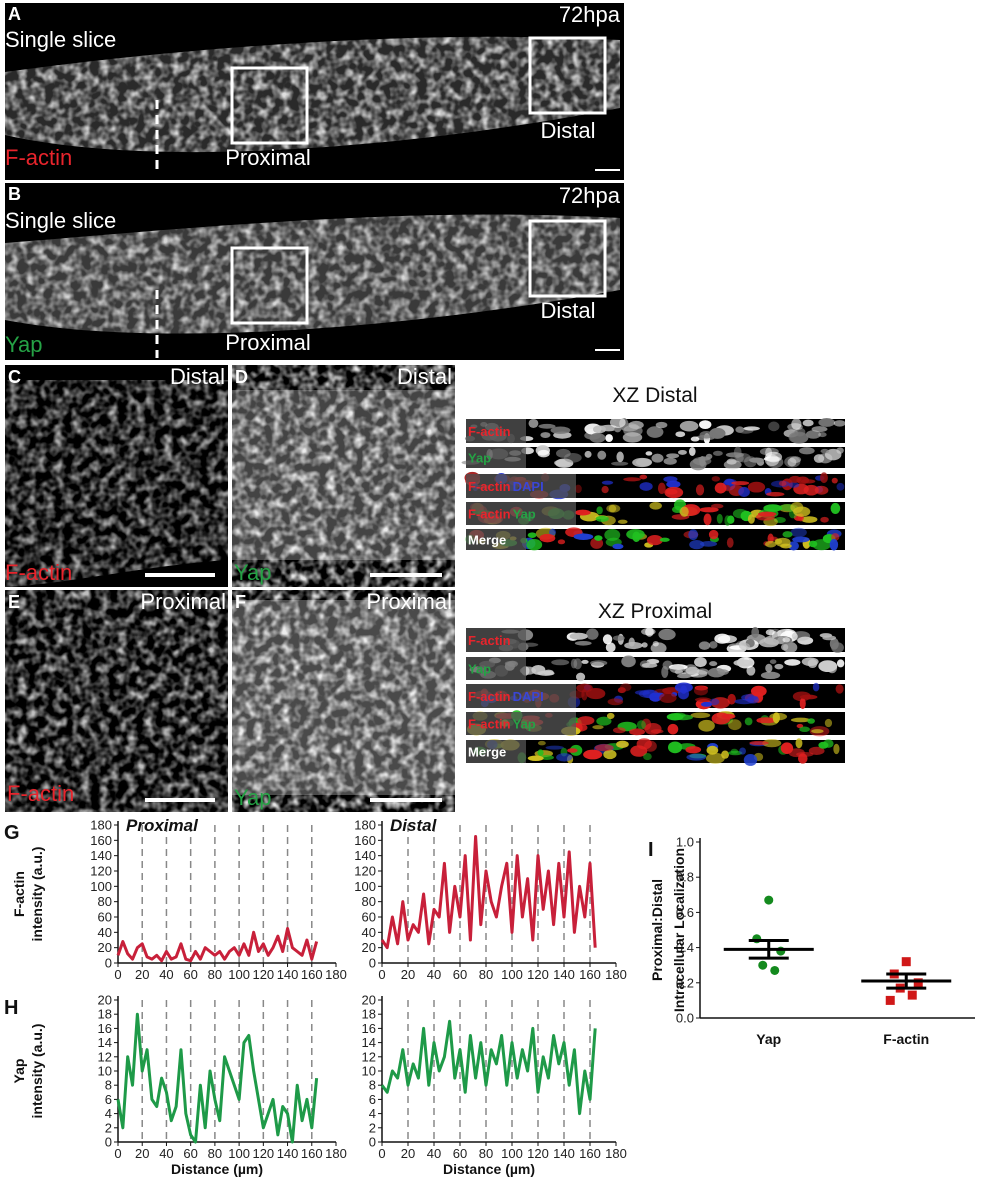 This screenshot has height=1182, width=989. I want to click on strip-label: Yap, so click(479, 669).